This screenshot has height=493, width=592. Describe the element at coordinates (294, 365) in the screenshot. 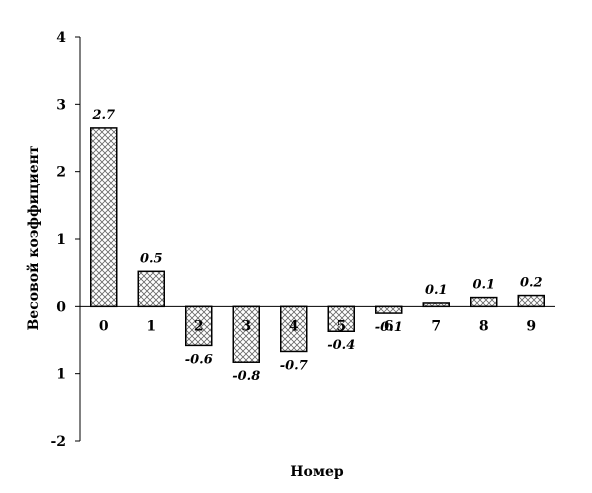

I see `data-label: -0.7` at that location.